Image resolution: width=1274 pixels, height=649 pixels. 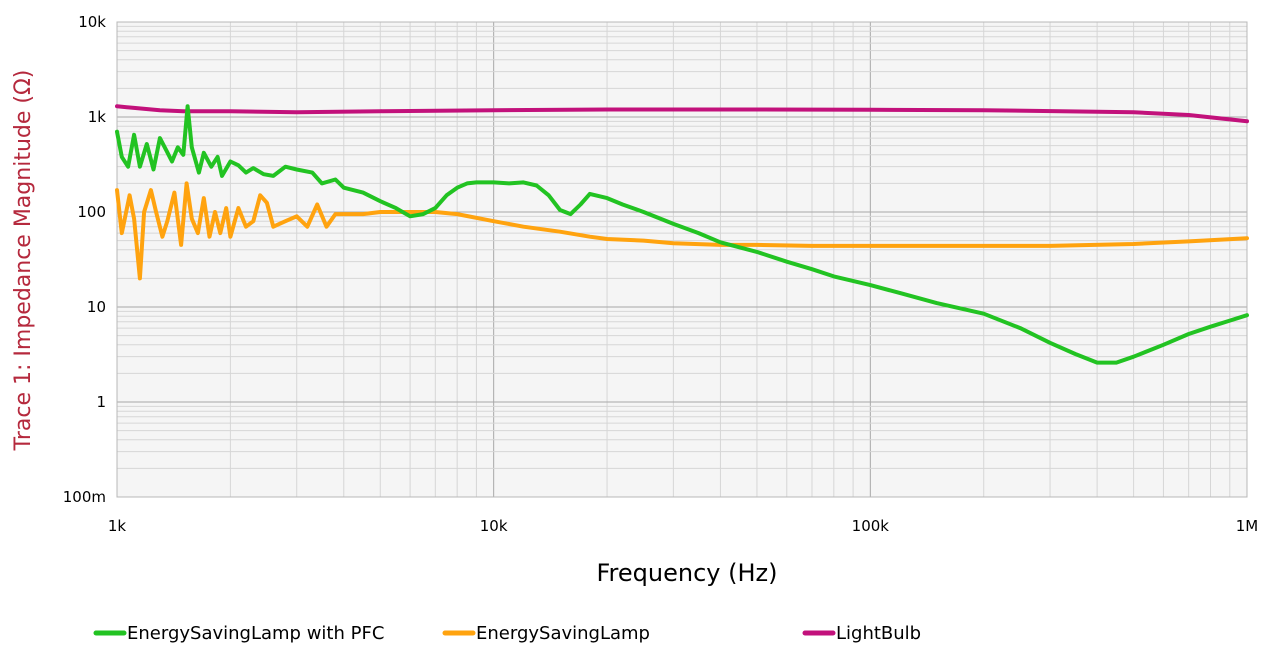 What do you see at coordinates (101, 402) in the screenshot?
I see `y-tick-label: 1` at bounding box center [101, 402].